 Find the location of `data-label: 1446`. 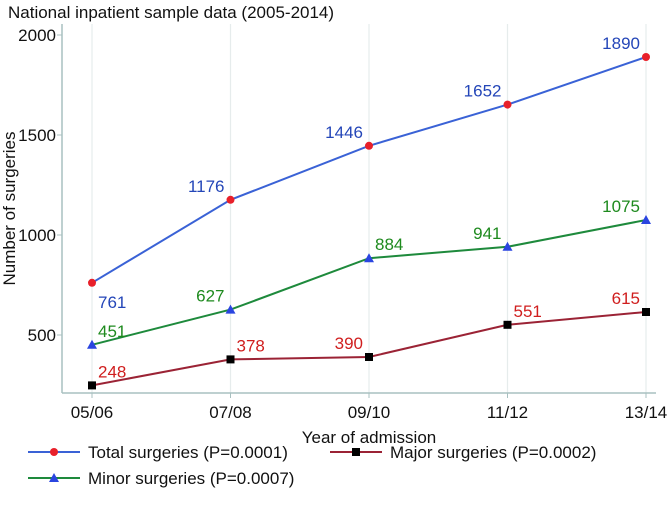

data-label: 1446 is located at coordinates (344, 132).